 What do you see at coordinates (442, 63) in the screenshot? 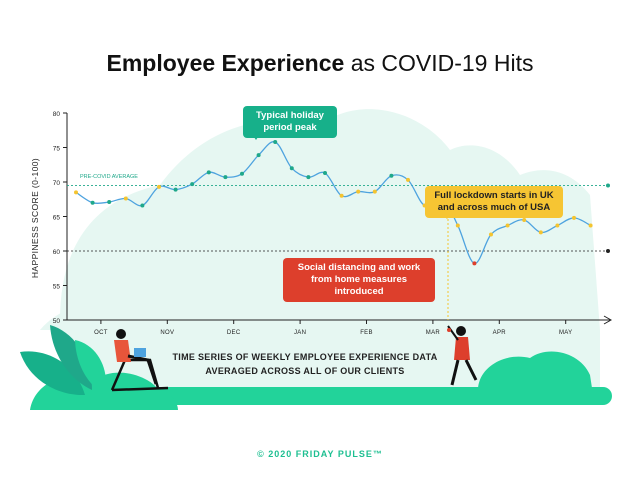
I see `title-rest: as COVID-19 Hits` at bounding box center [442, 63].